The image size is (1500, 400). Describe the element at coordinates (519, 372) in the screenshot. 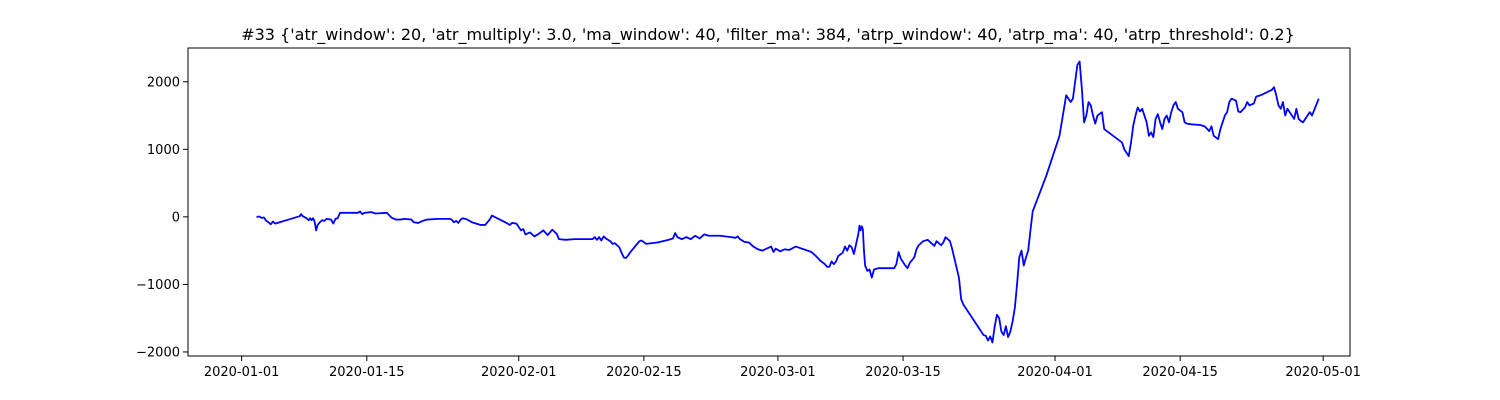

I see `x-tick-label: 2020-02-01` at that location.